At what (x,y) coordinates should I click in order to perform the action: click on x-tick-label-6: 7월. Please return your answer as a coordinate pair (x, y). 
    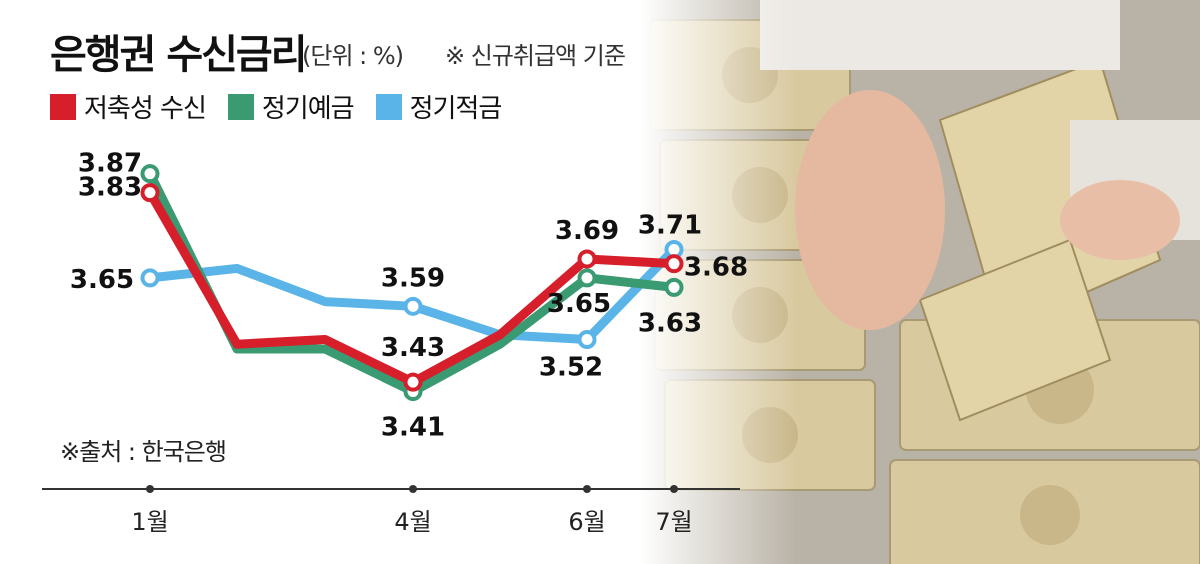
    Looking at the image, I should click on (673, 522).